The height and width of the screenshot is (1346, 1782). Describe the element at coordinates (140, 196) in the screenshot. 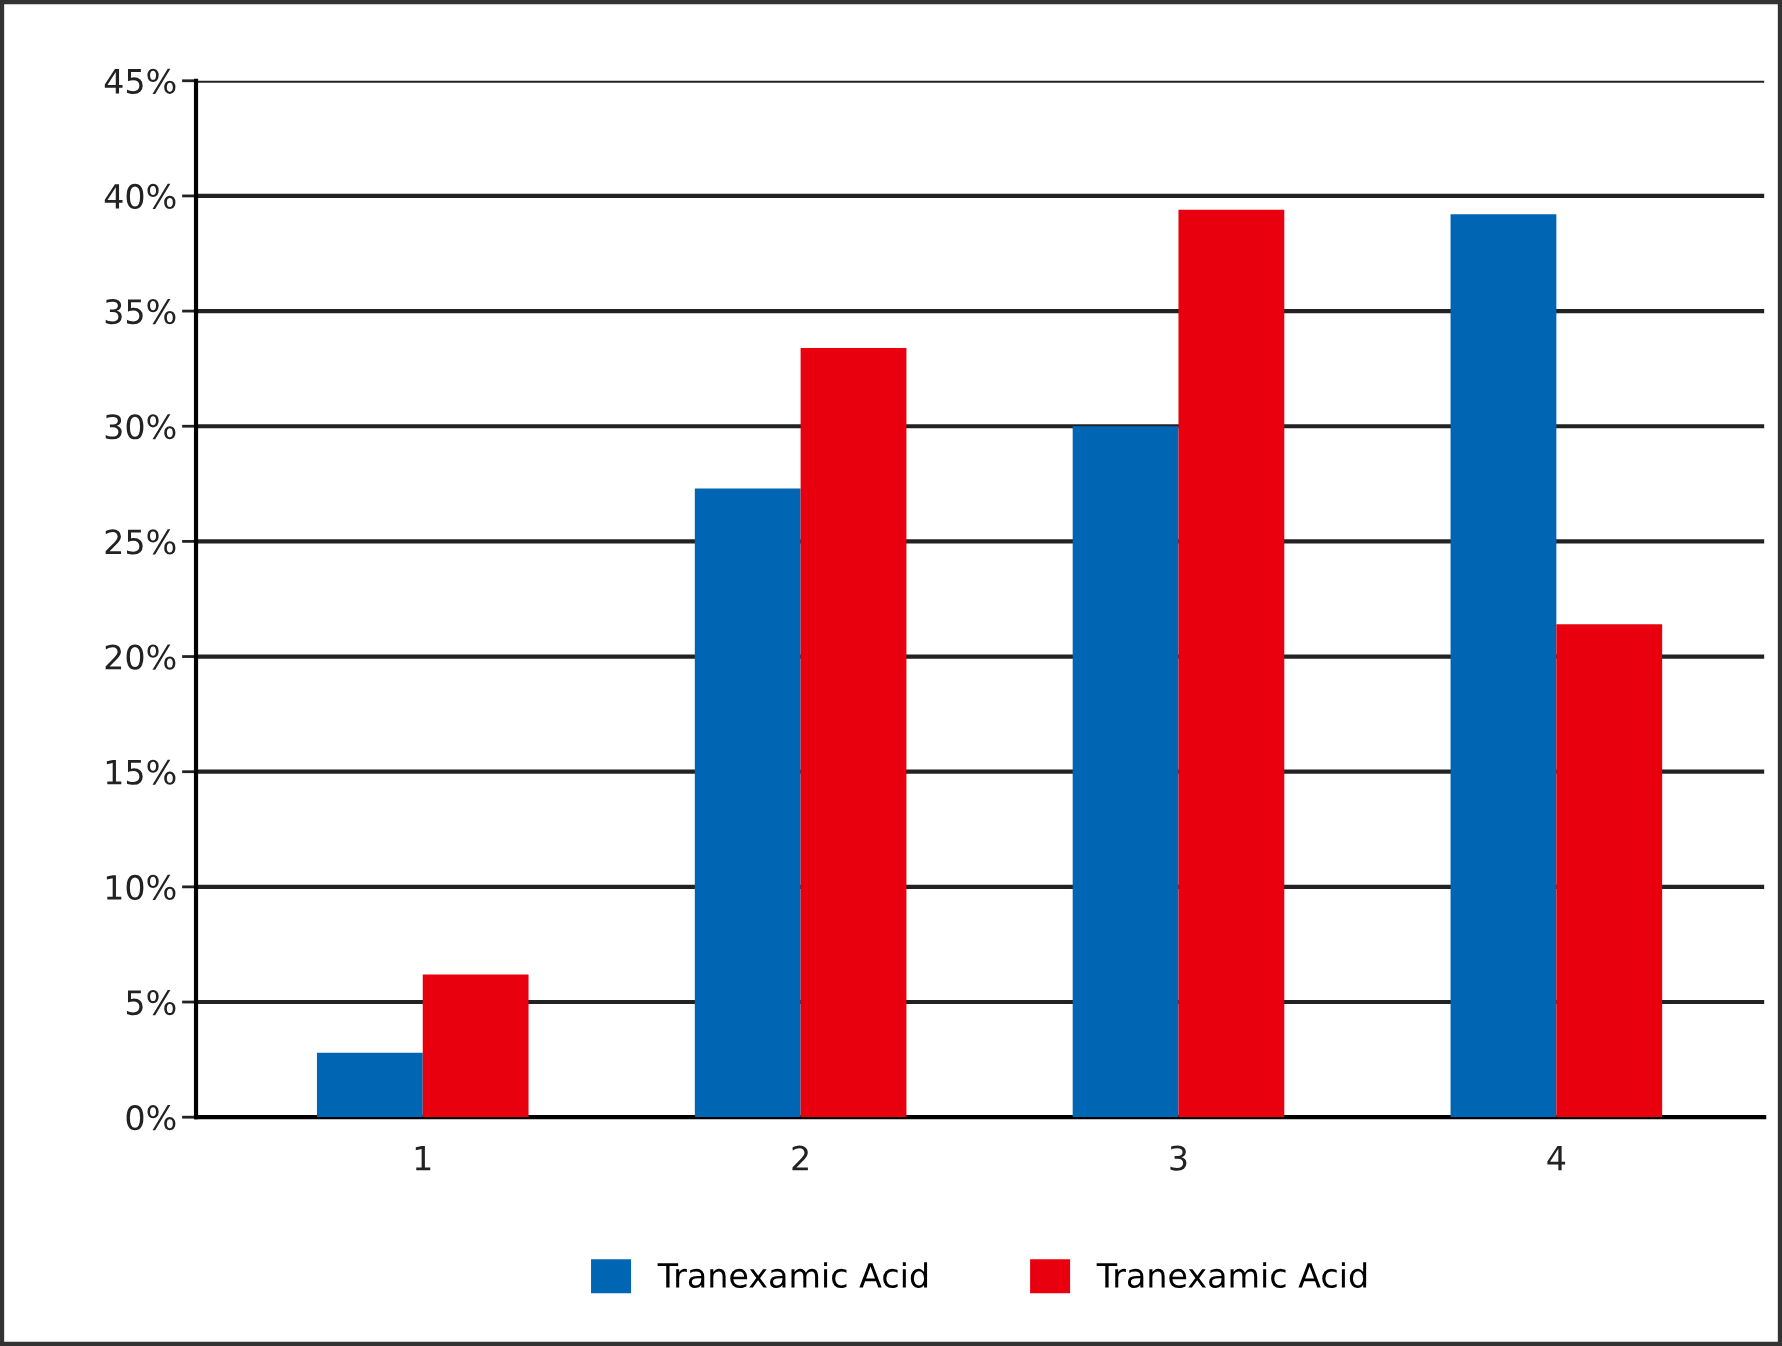

I see `y-tick-label: 40%` at that location.